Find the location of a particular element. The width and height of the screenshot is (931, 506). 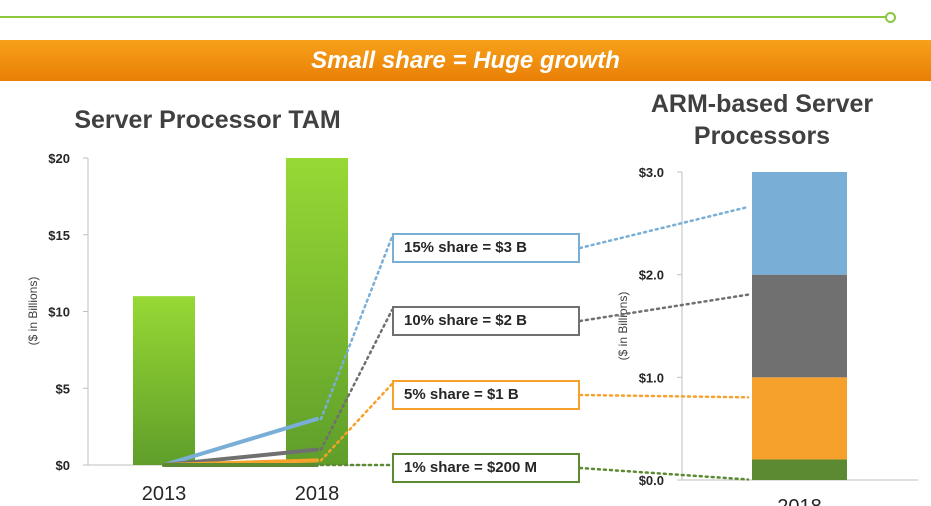

right-y-tick-label: $1.0 is located at coordinates (651, 377).